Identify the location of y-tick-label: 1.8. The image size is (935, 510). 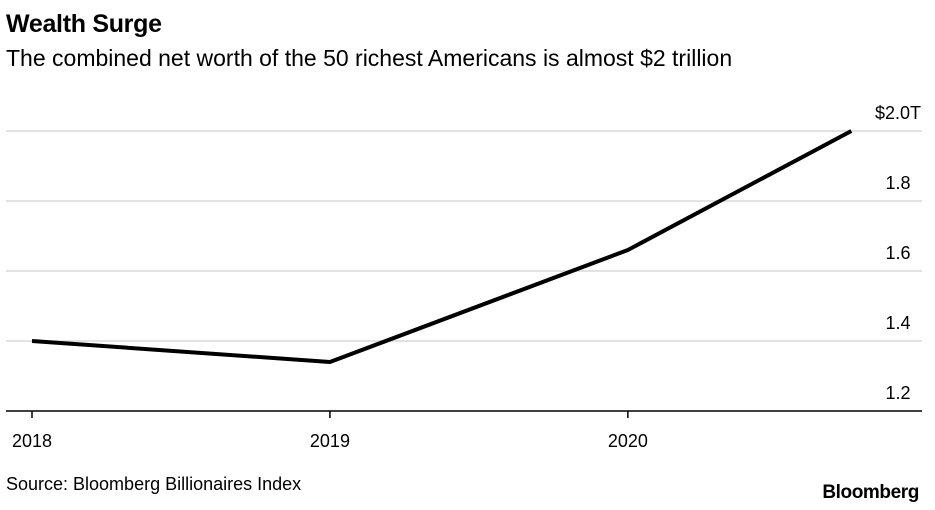
(897, 183).